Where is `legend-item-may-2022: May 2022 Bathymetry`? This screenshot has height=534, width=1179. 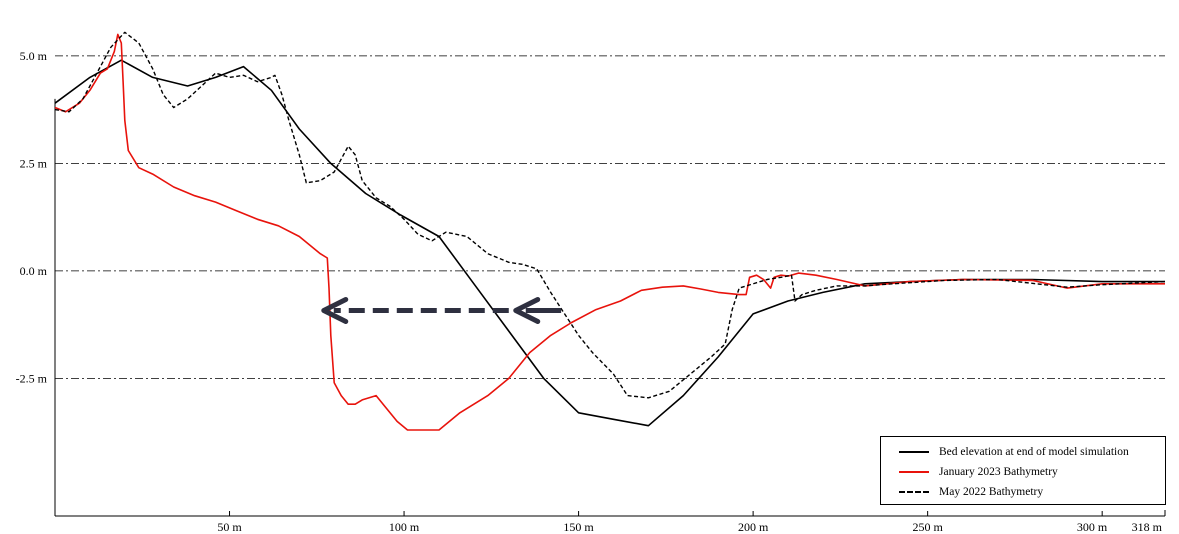
legend-item-may-2022: May 2022 Bathymetry is located at coordinates (971, 492).